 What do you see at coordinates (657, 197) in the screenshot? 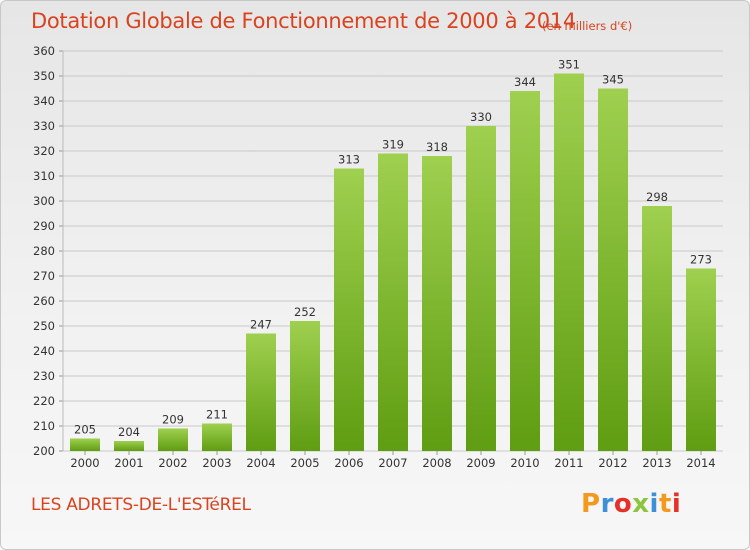
I see `data-label-2013: 298` at bounding box center [657, 197].